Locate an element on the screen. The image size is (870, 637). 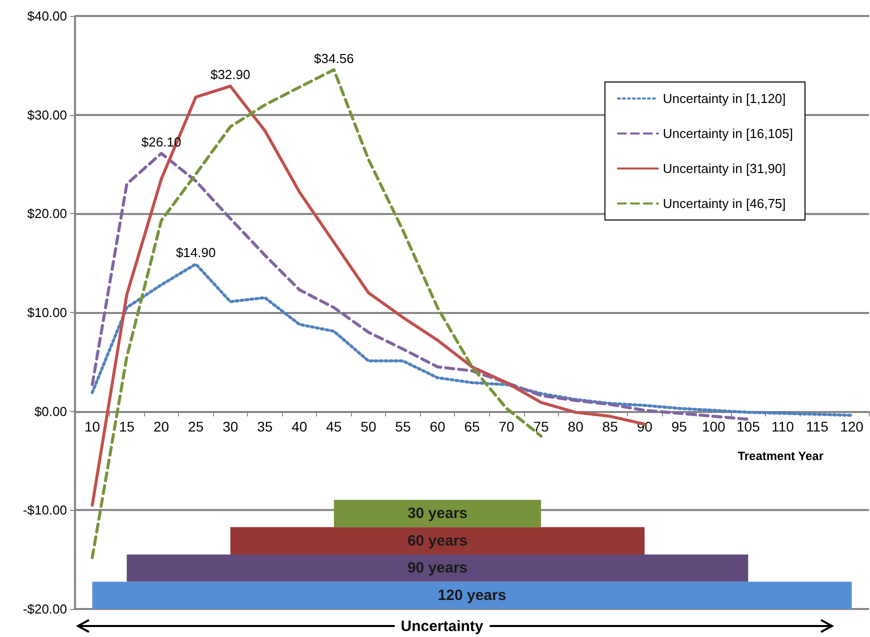
x-tick-label: 80 is located at coordinates (576, 426).